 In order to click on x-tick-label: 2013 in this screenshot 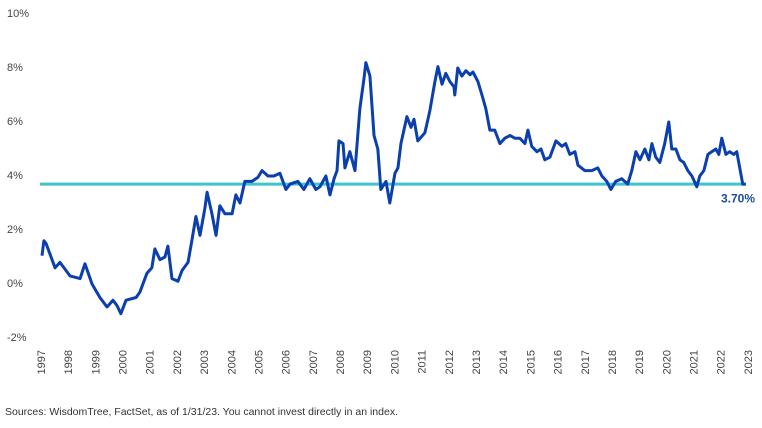, I will do `click(477, 362)`.